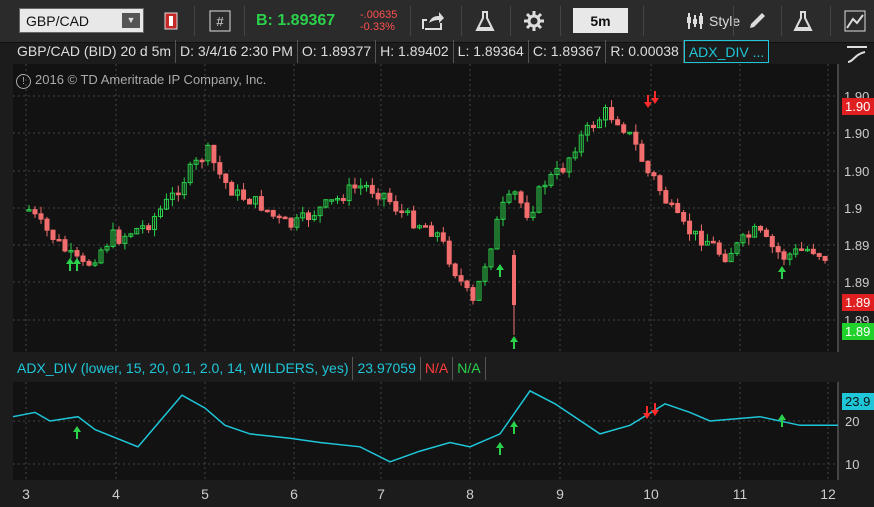 The image size is (874, 507). What do you see at coordinates (858, 302) in the screenshot?
I see `price-badge-red` at bounding box center [858, 302].